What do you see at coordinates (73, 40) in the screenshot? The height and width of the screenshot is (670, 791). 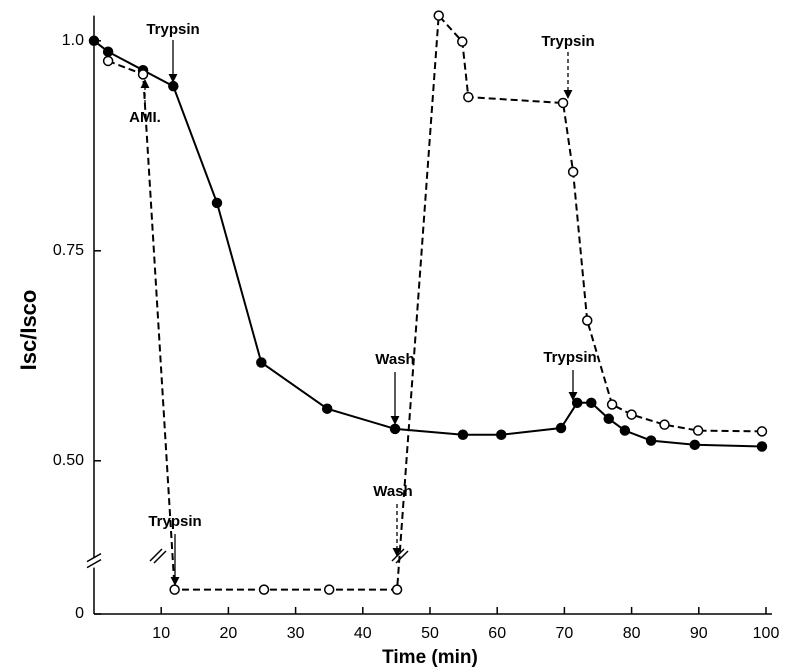 I see `y-tick-label: 1.0` at bounding box center [73, 40].